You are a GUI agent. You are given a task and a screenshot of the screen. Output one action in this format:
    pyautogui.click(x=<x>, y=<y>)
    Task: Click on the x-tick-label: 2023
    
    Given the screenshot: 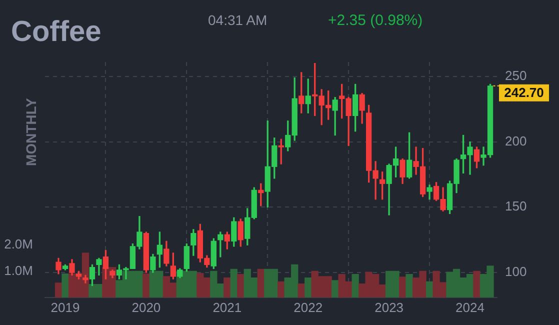 What is the action you would take?
    pyautogui.click(x=389, y=307)
    